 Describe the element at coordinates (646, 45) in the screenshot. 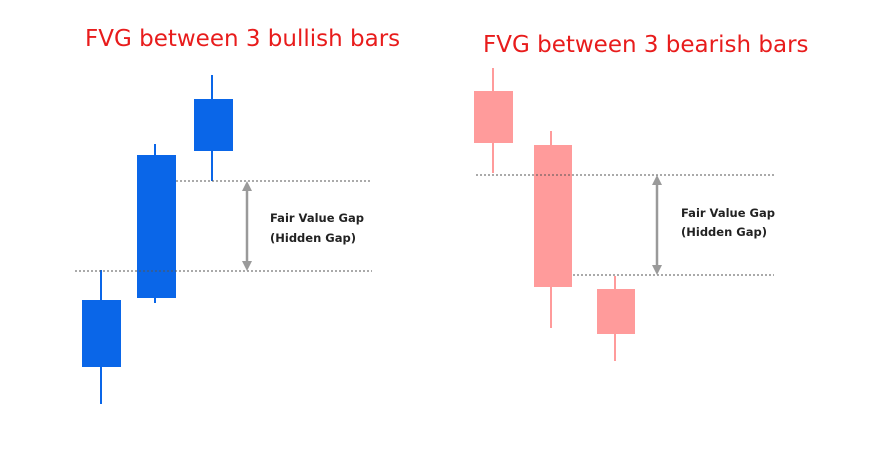

I see `panel-title: FVG between 3 bearish bars` at that location.